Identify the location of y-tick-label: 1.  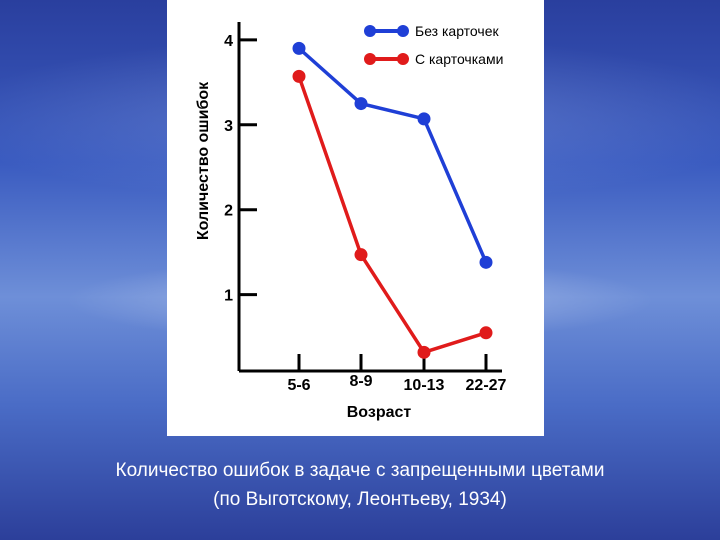
(228, 296).